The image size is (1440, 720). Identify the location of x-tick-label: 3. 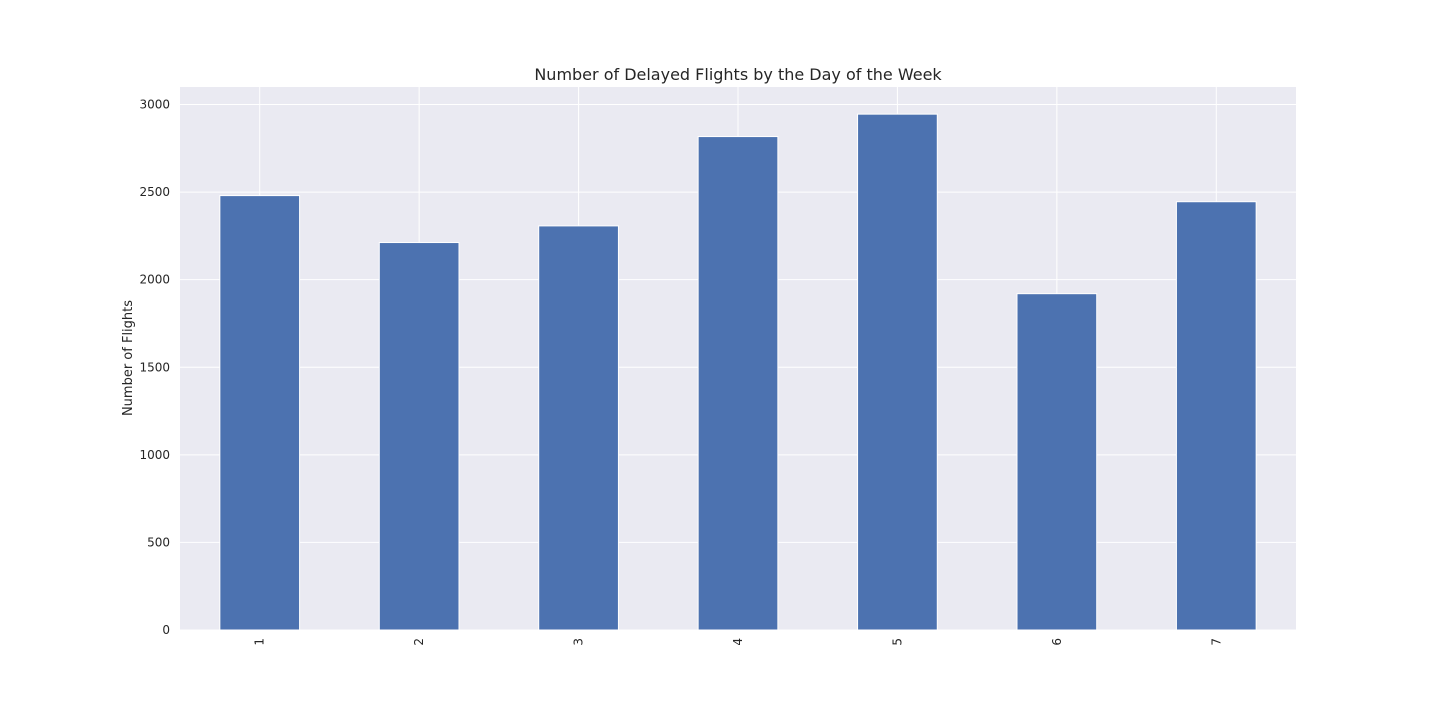
(579, 642).